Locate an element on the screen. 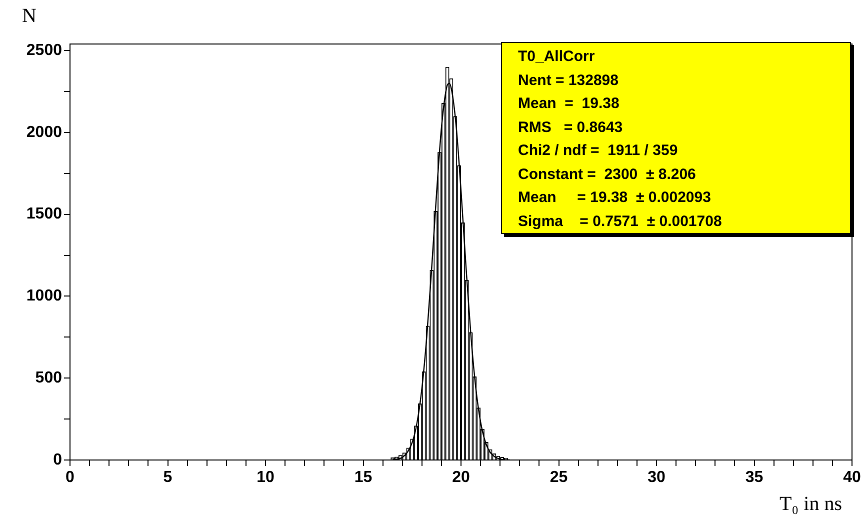 Image resolution: width=868 pixels, height=515 pixels. x-tick-label: 10 is located at coordinates (265, 477).